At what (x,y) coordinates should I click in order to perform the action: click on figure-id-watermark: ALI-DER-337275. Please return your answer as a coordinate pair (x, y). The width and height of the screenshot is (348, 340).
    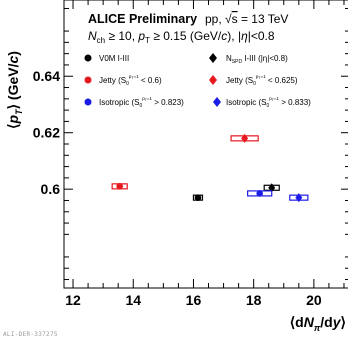
    Looking at the image, I should click on (30, 334).